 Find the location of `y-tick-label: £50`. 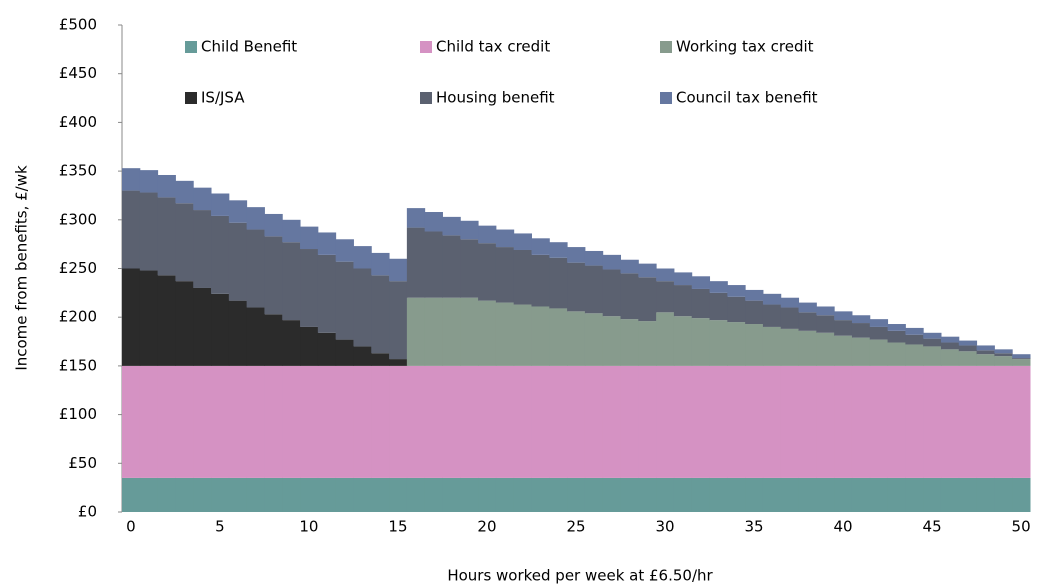

y-tick-label: £50 is located at coordinates (82, 463).